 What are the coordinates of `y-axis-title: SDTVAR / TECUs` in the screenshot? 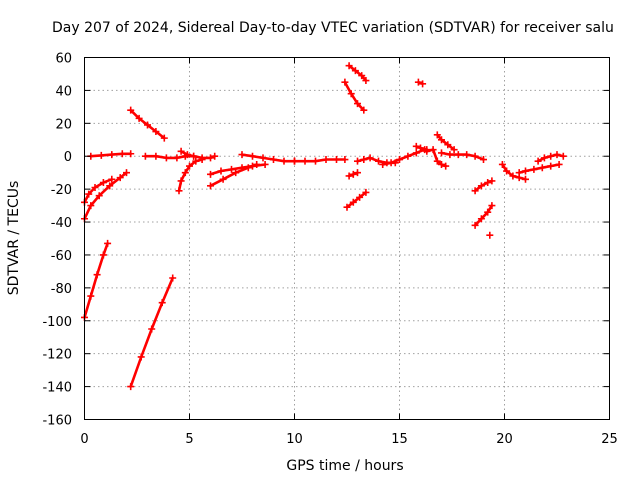 It's located at (14, 238).